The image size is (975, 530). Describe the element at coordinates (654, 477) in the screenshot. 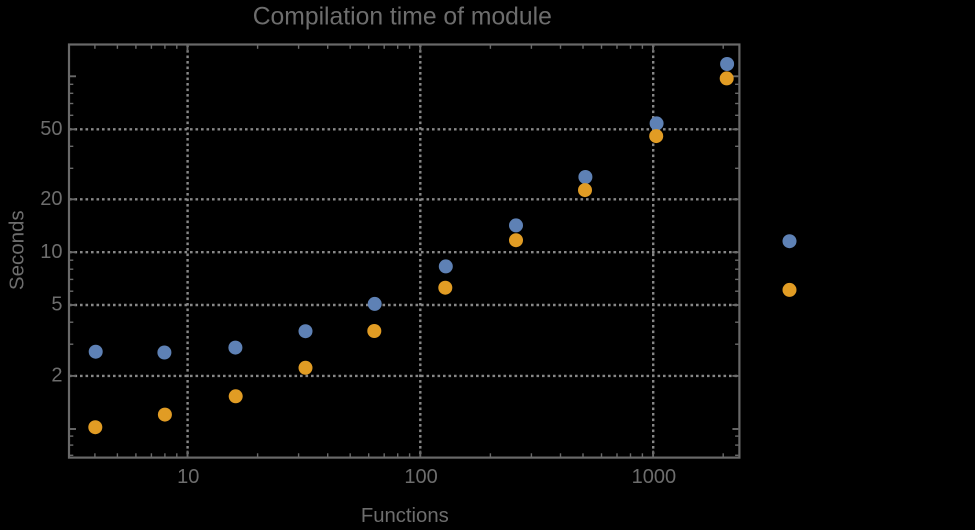

I see `svg-text: 1000` at that location.